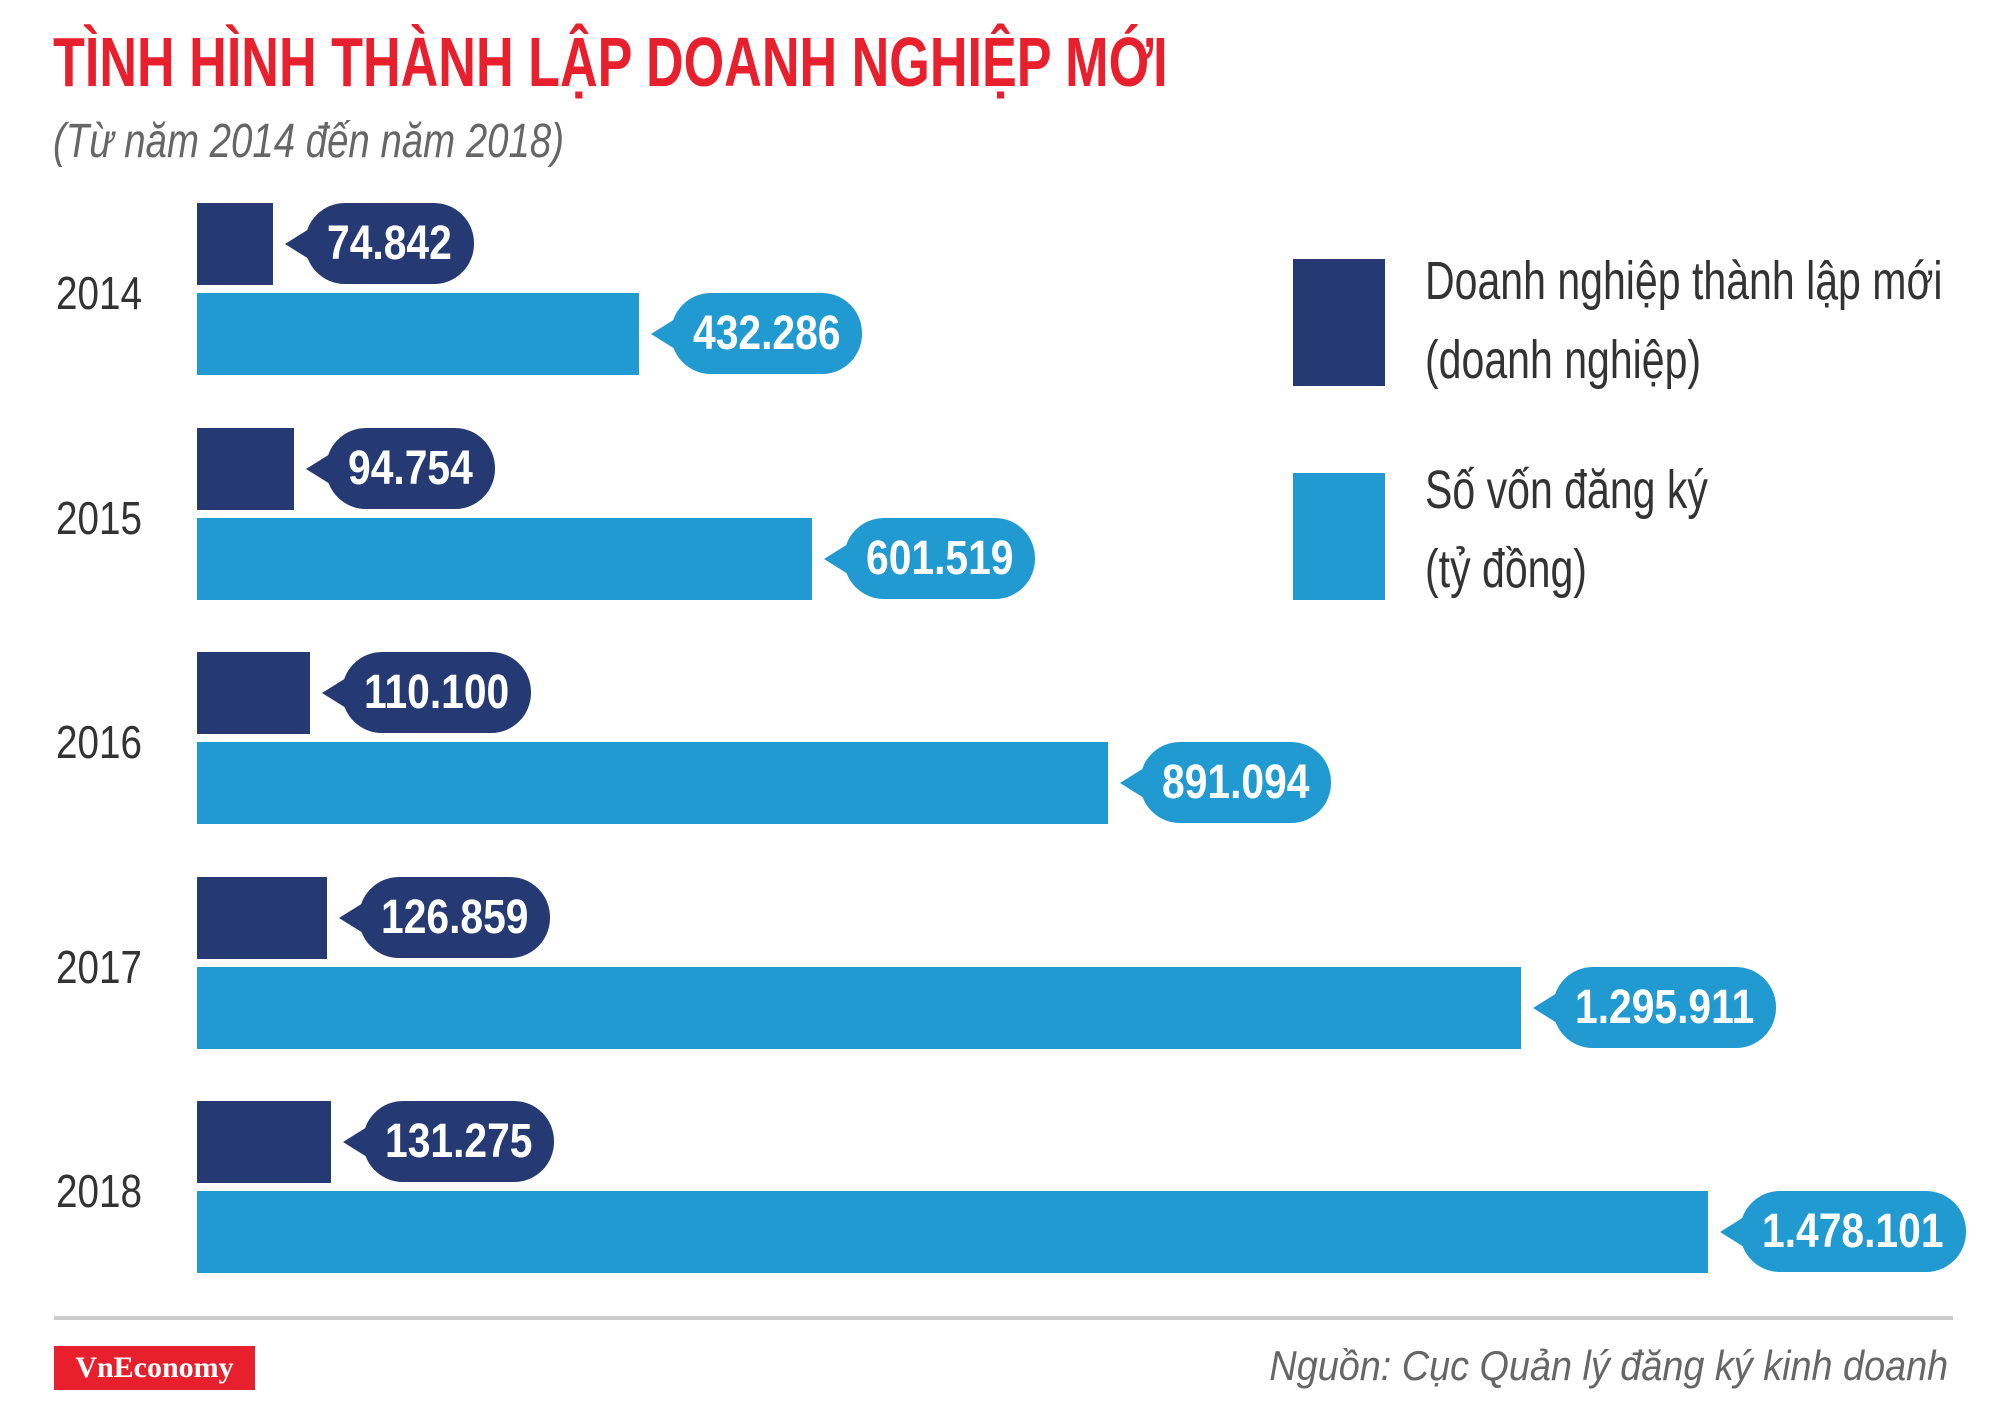 This screenshot has width=2000, height=1407. I want to click on legend-swatch-navy, so click(1339, 322).